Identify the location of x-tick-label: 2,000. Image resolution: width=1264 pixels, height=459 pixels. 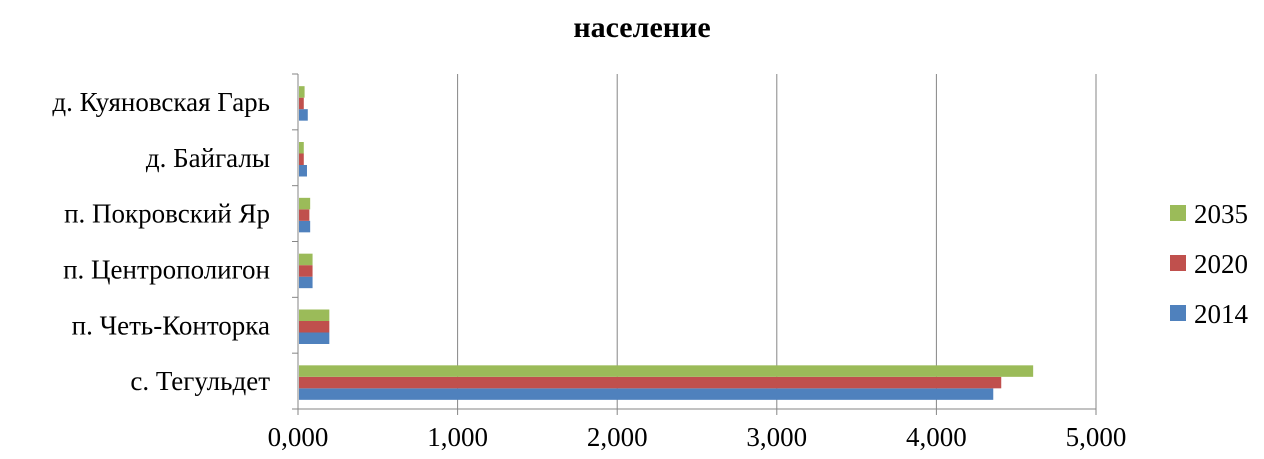
(617, 437).